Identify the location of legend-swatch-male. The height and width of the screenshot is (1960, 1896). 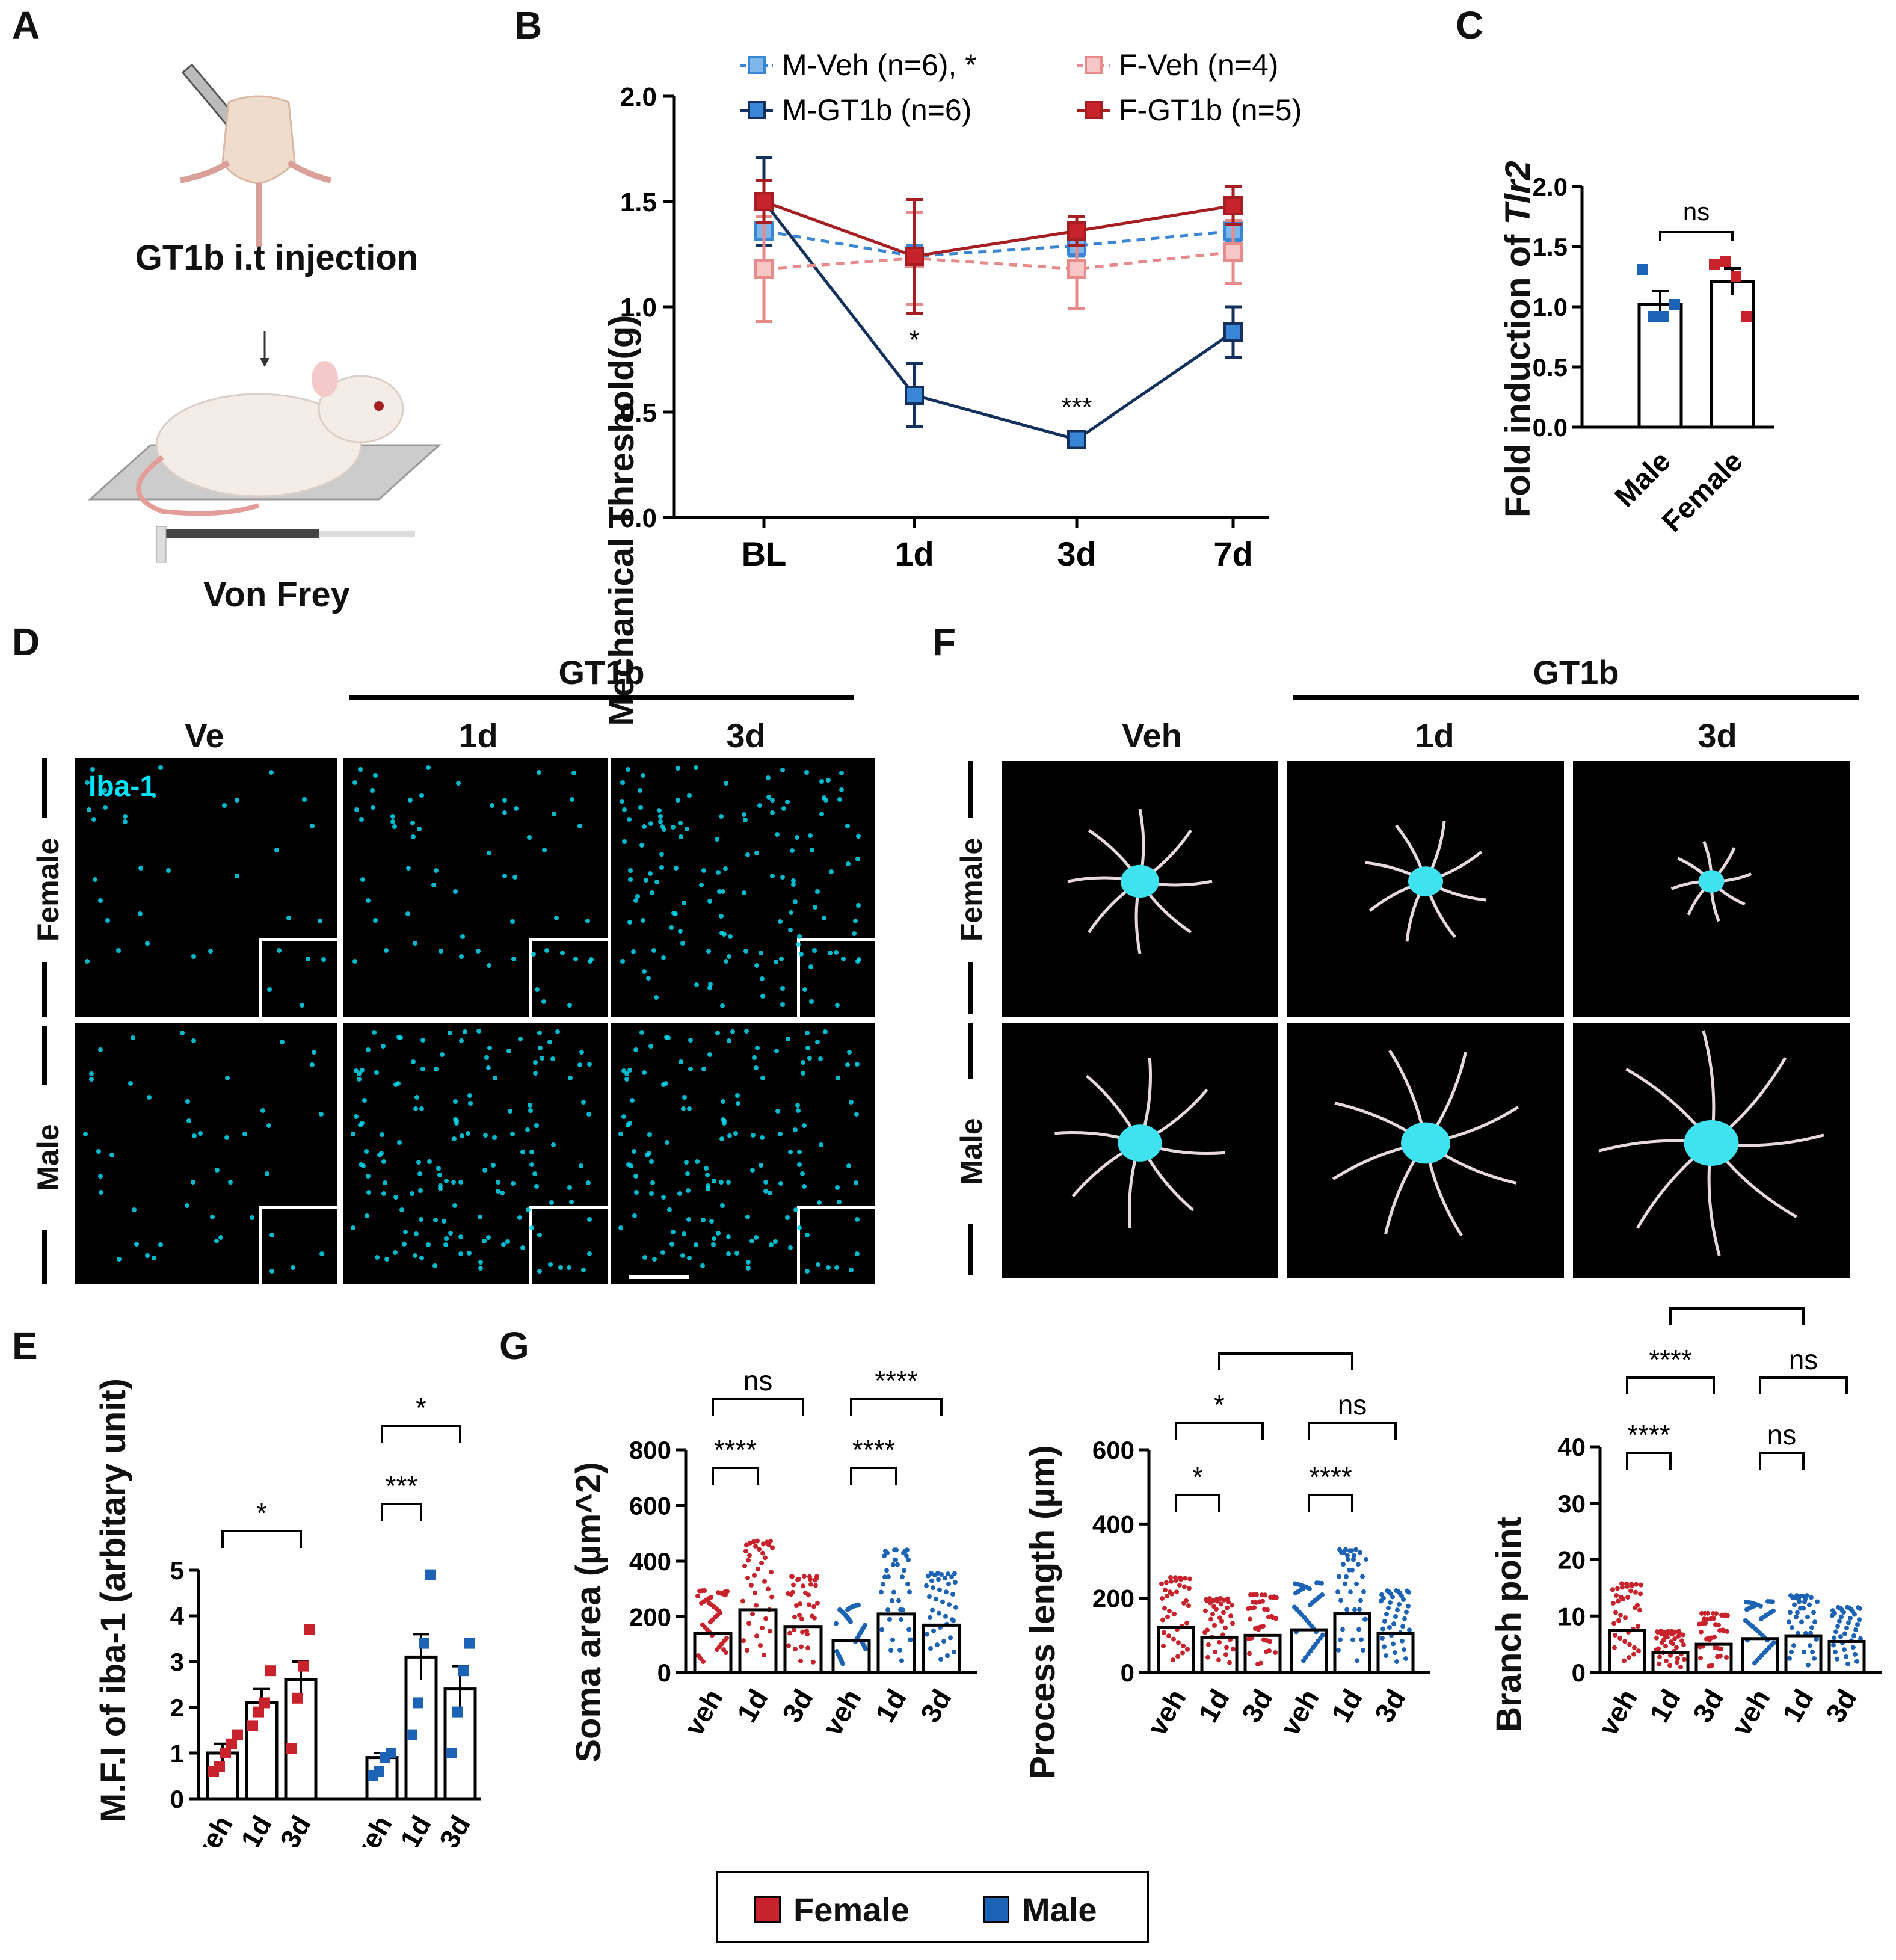
(996, 1909).